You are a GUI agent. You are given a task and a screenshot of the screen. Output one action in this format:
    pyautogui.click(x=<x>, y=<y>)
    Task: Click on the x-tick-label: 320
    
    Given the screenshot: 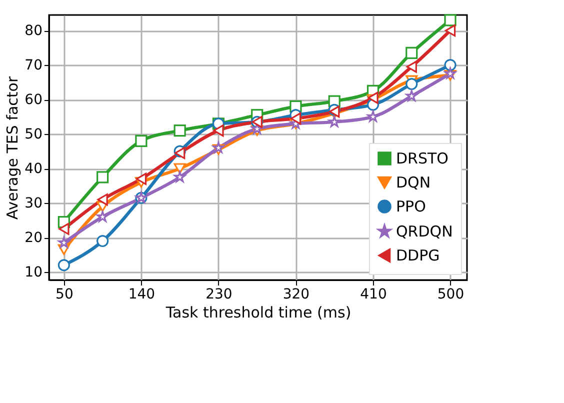 What is the action you would take?
    pyautogui.click(x=296, y=294)
    